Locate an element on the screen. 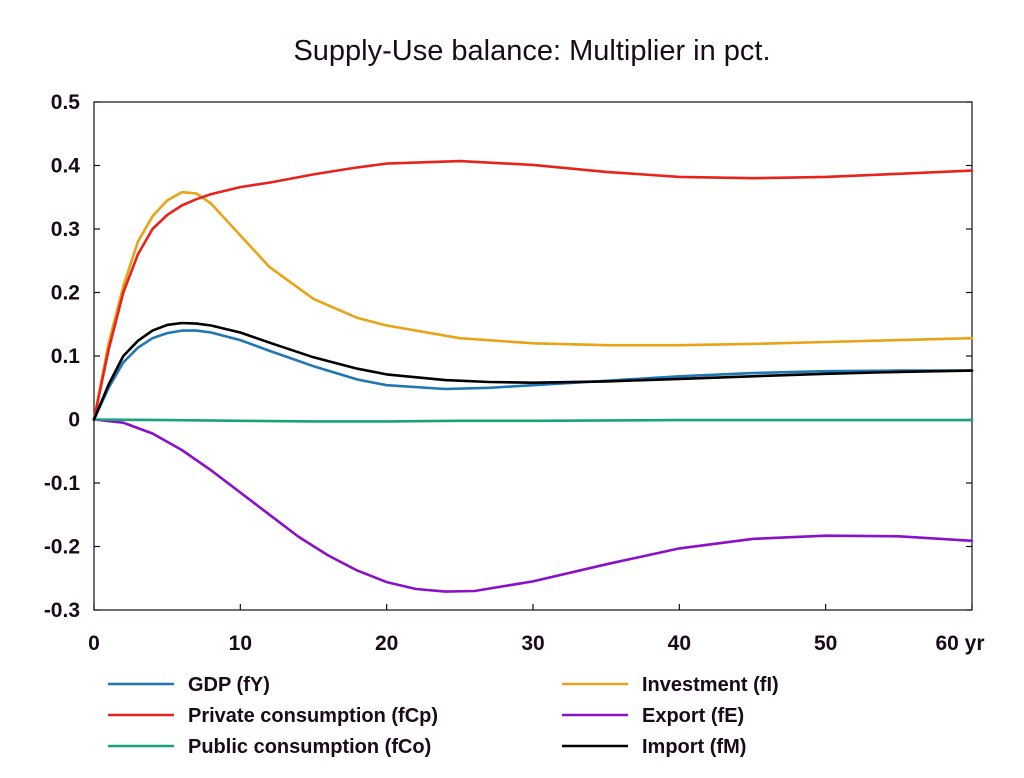  y-tick-label: 0.1 is located at coordinates (66, 356).